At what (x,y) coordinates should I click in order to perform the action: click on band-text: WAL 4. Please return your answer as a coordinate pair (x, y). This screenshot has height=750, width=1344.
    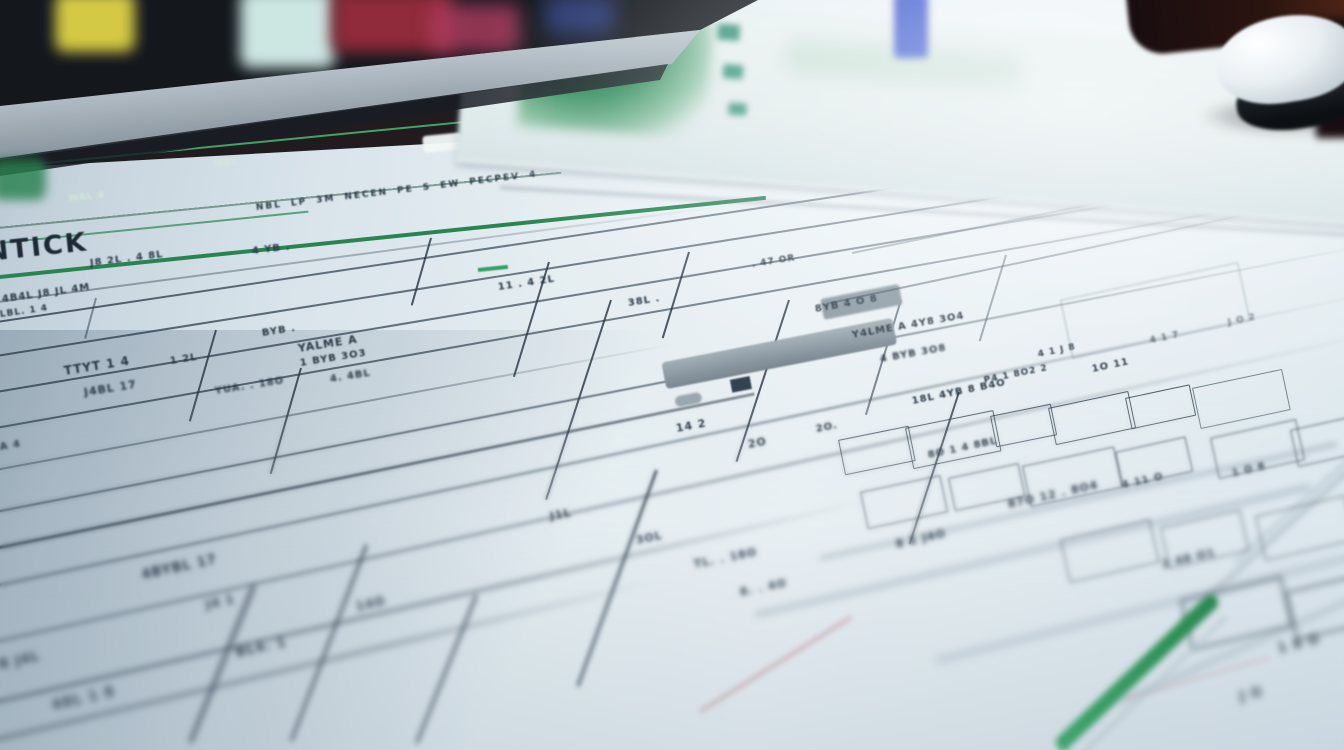
    Looking at the image, I should click on (86, 197).